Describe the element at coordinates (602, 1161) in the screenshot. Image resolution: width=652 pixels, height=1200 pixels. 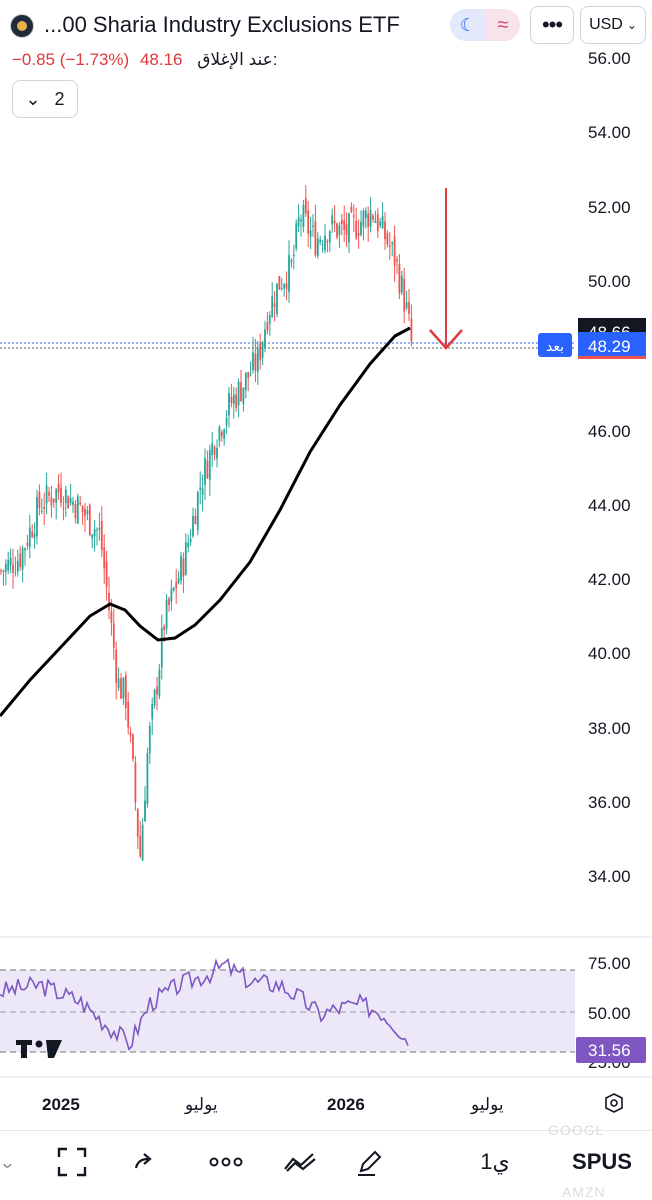
I see `symbol-button: SPUS` at that location.